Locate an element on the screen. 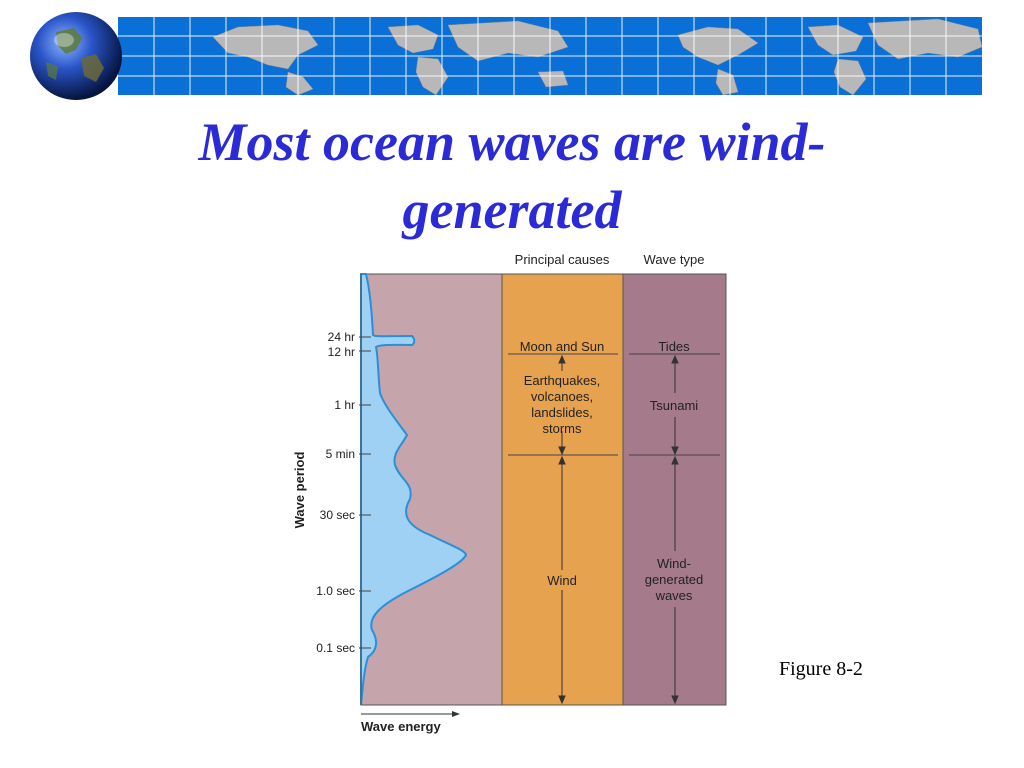  wavetype-wind-line-2: generated is located at coordinates (674, 579).